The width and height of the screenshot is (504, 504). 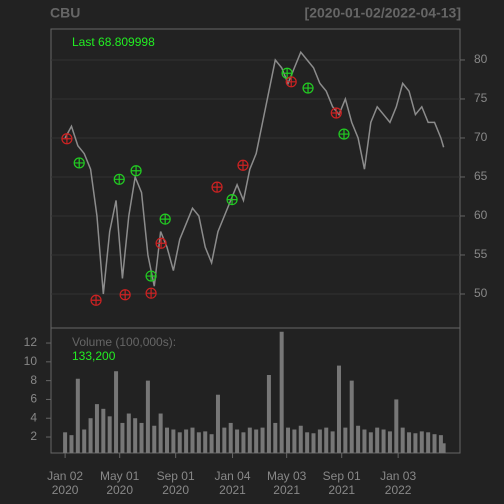 What do you see at coordinates (175, 483) in the screenshot?
I see `x-tick-label: Sep 01 2020` at bounding box center [175, 483].